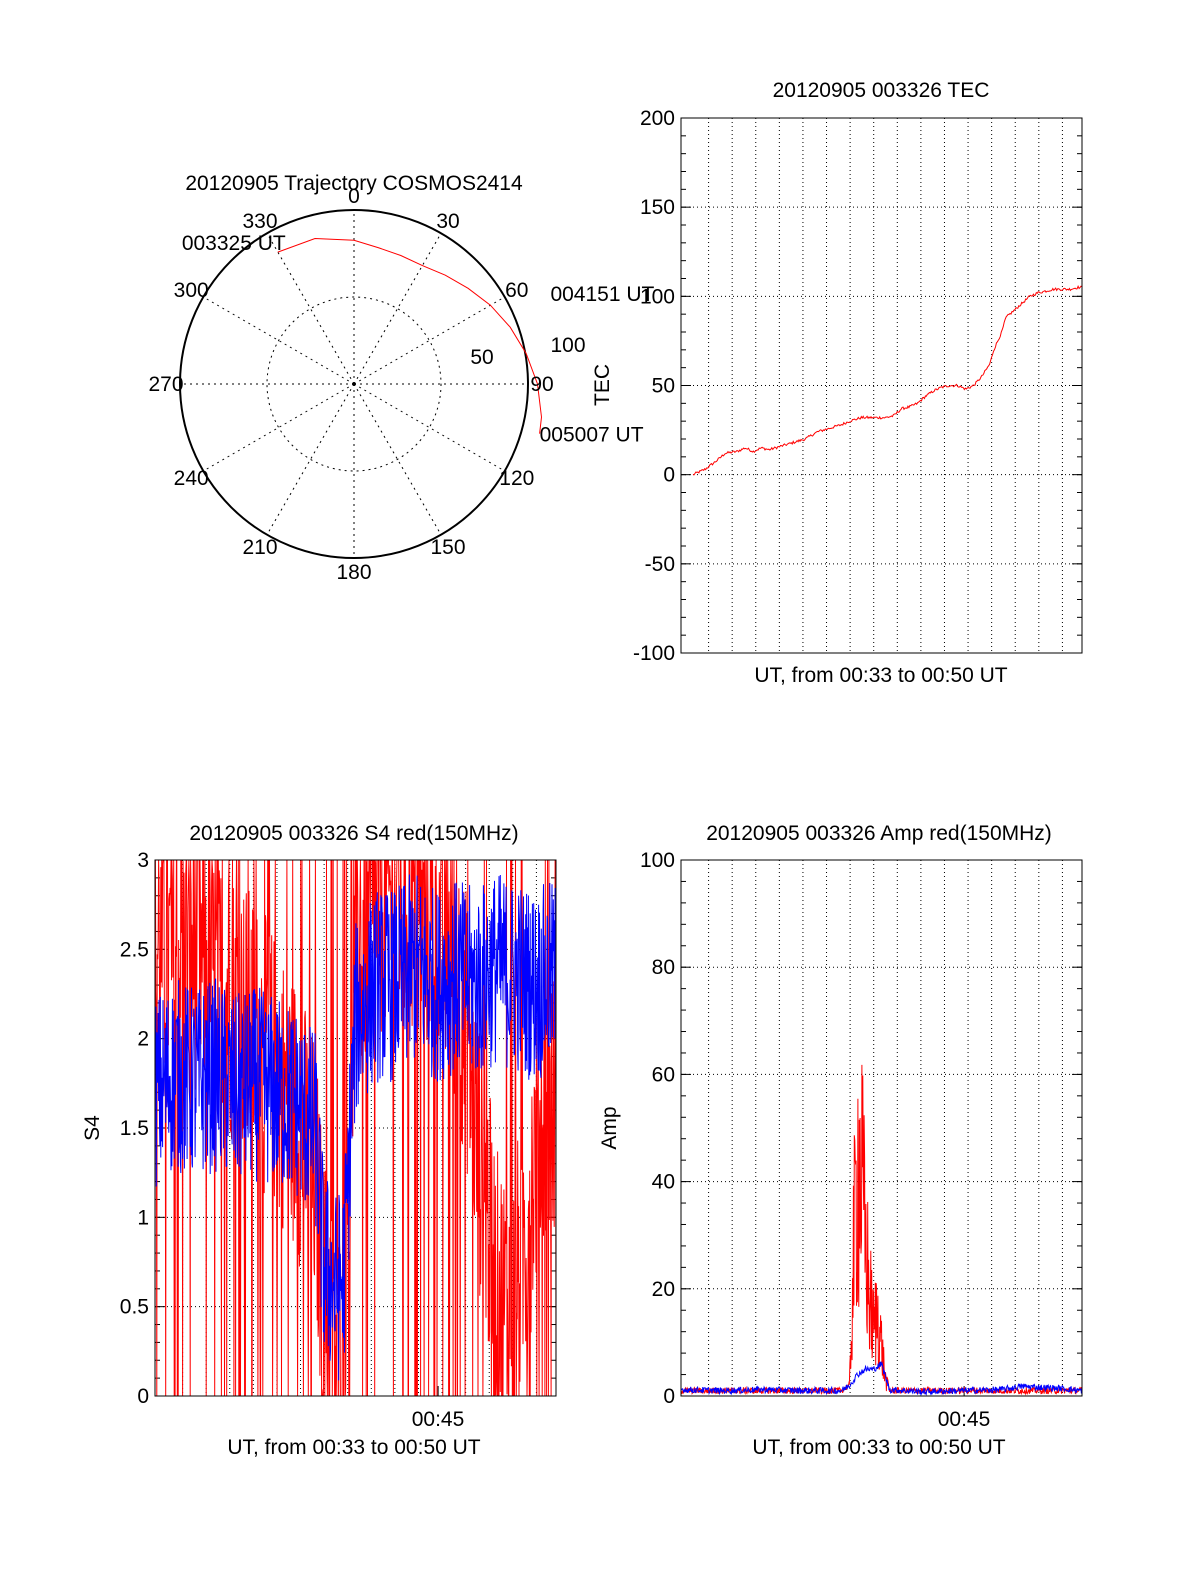 The width and height of the screenshot is (1200, 1575). I want to click on s4-ylabel: S4, so click(92, 1128).